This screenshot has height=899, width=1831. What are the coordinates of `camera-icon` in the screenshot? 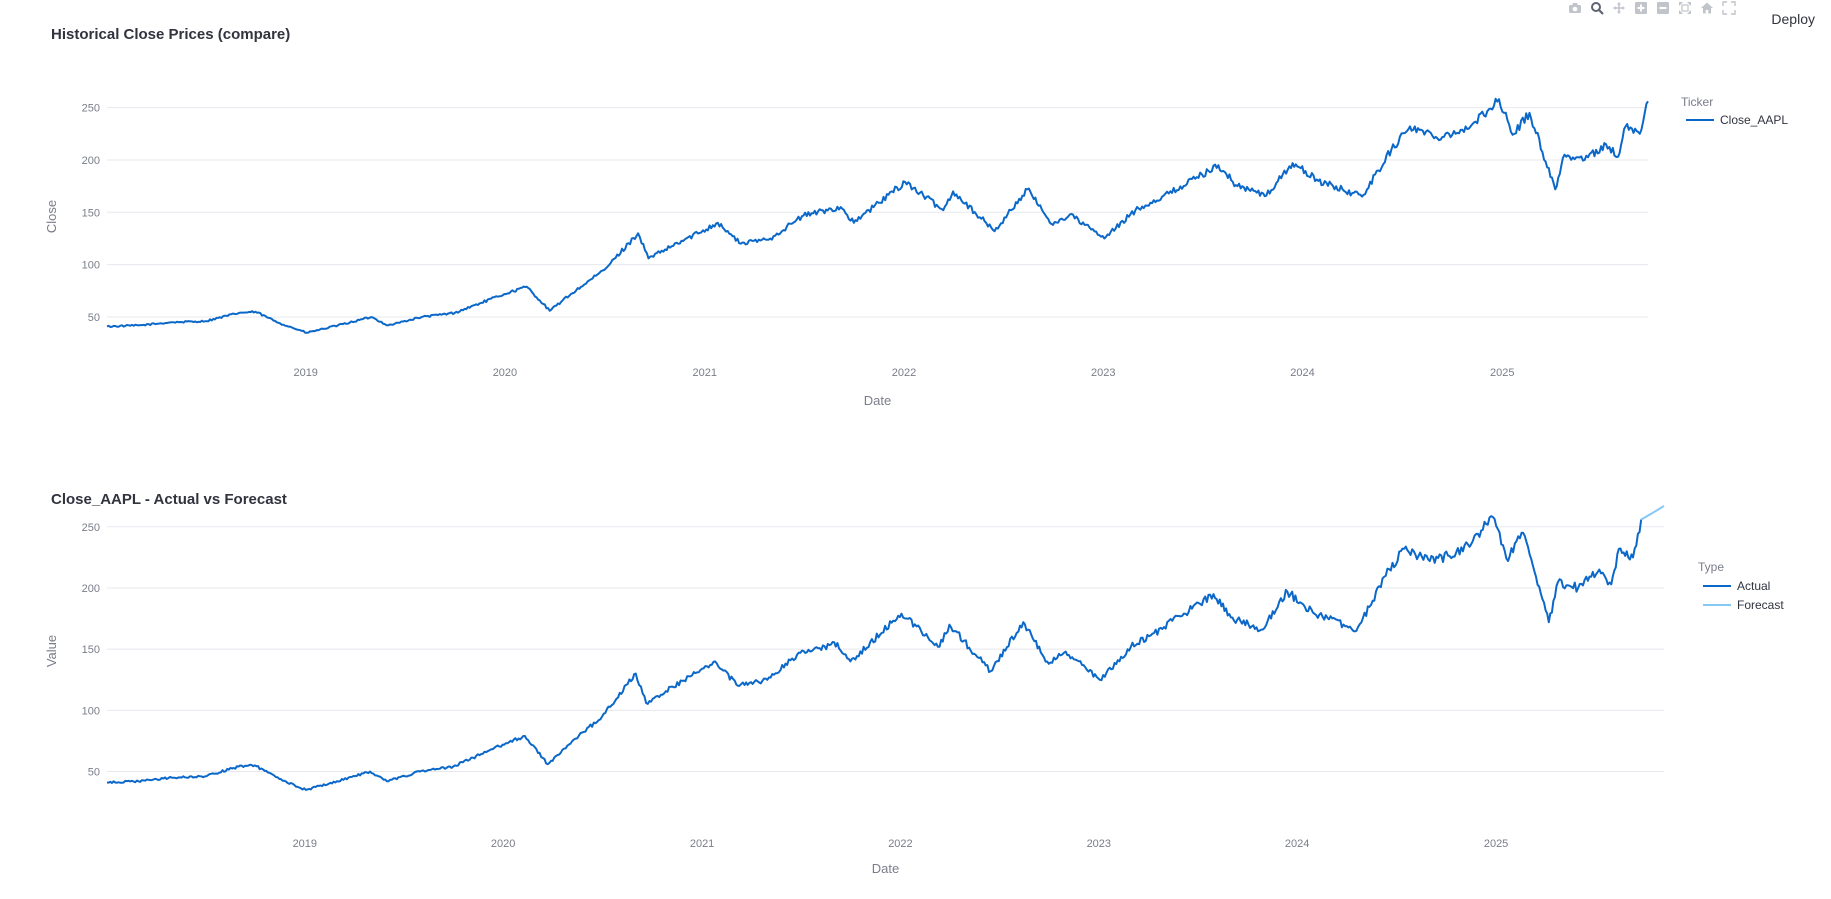 It's located at (1575, 8).